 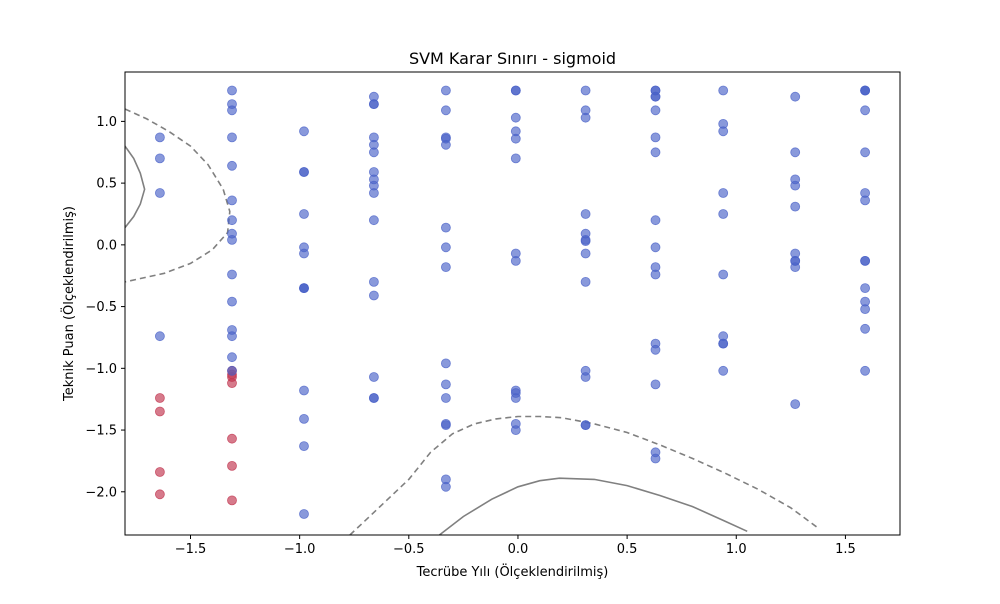 What do you see at coordinates (409, 549) in the screenshot?
I see `x-tick-label: −0.5` at bounding box center [409, 549].